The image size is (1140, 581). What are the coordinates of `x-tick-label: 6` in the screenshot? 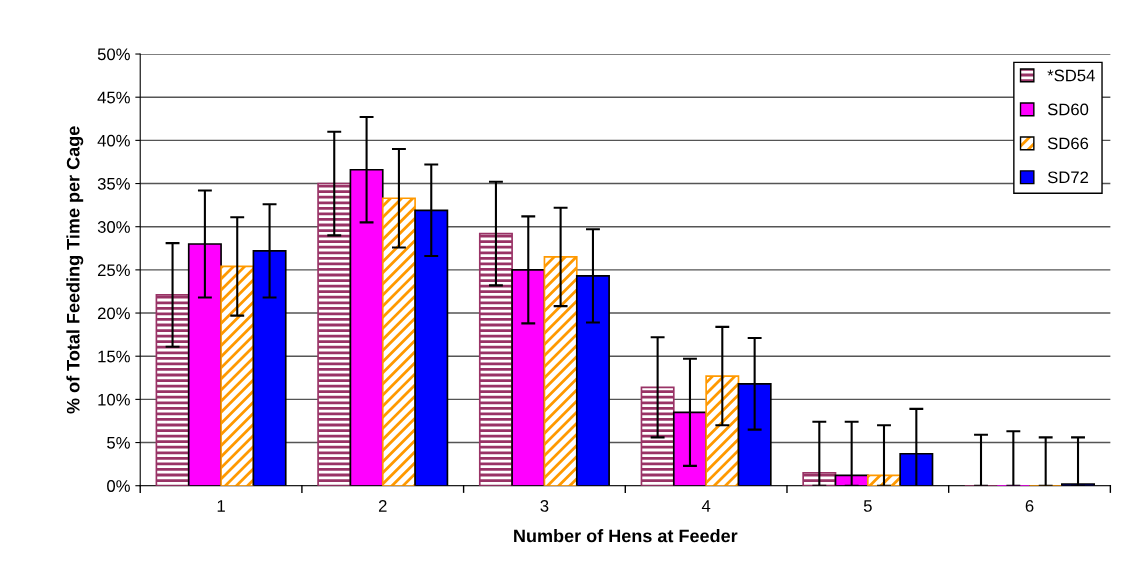 It's located at (1029, 506).